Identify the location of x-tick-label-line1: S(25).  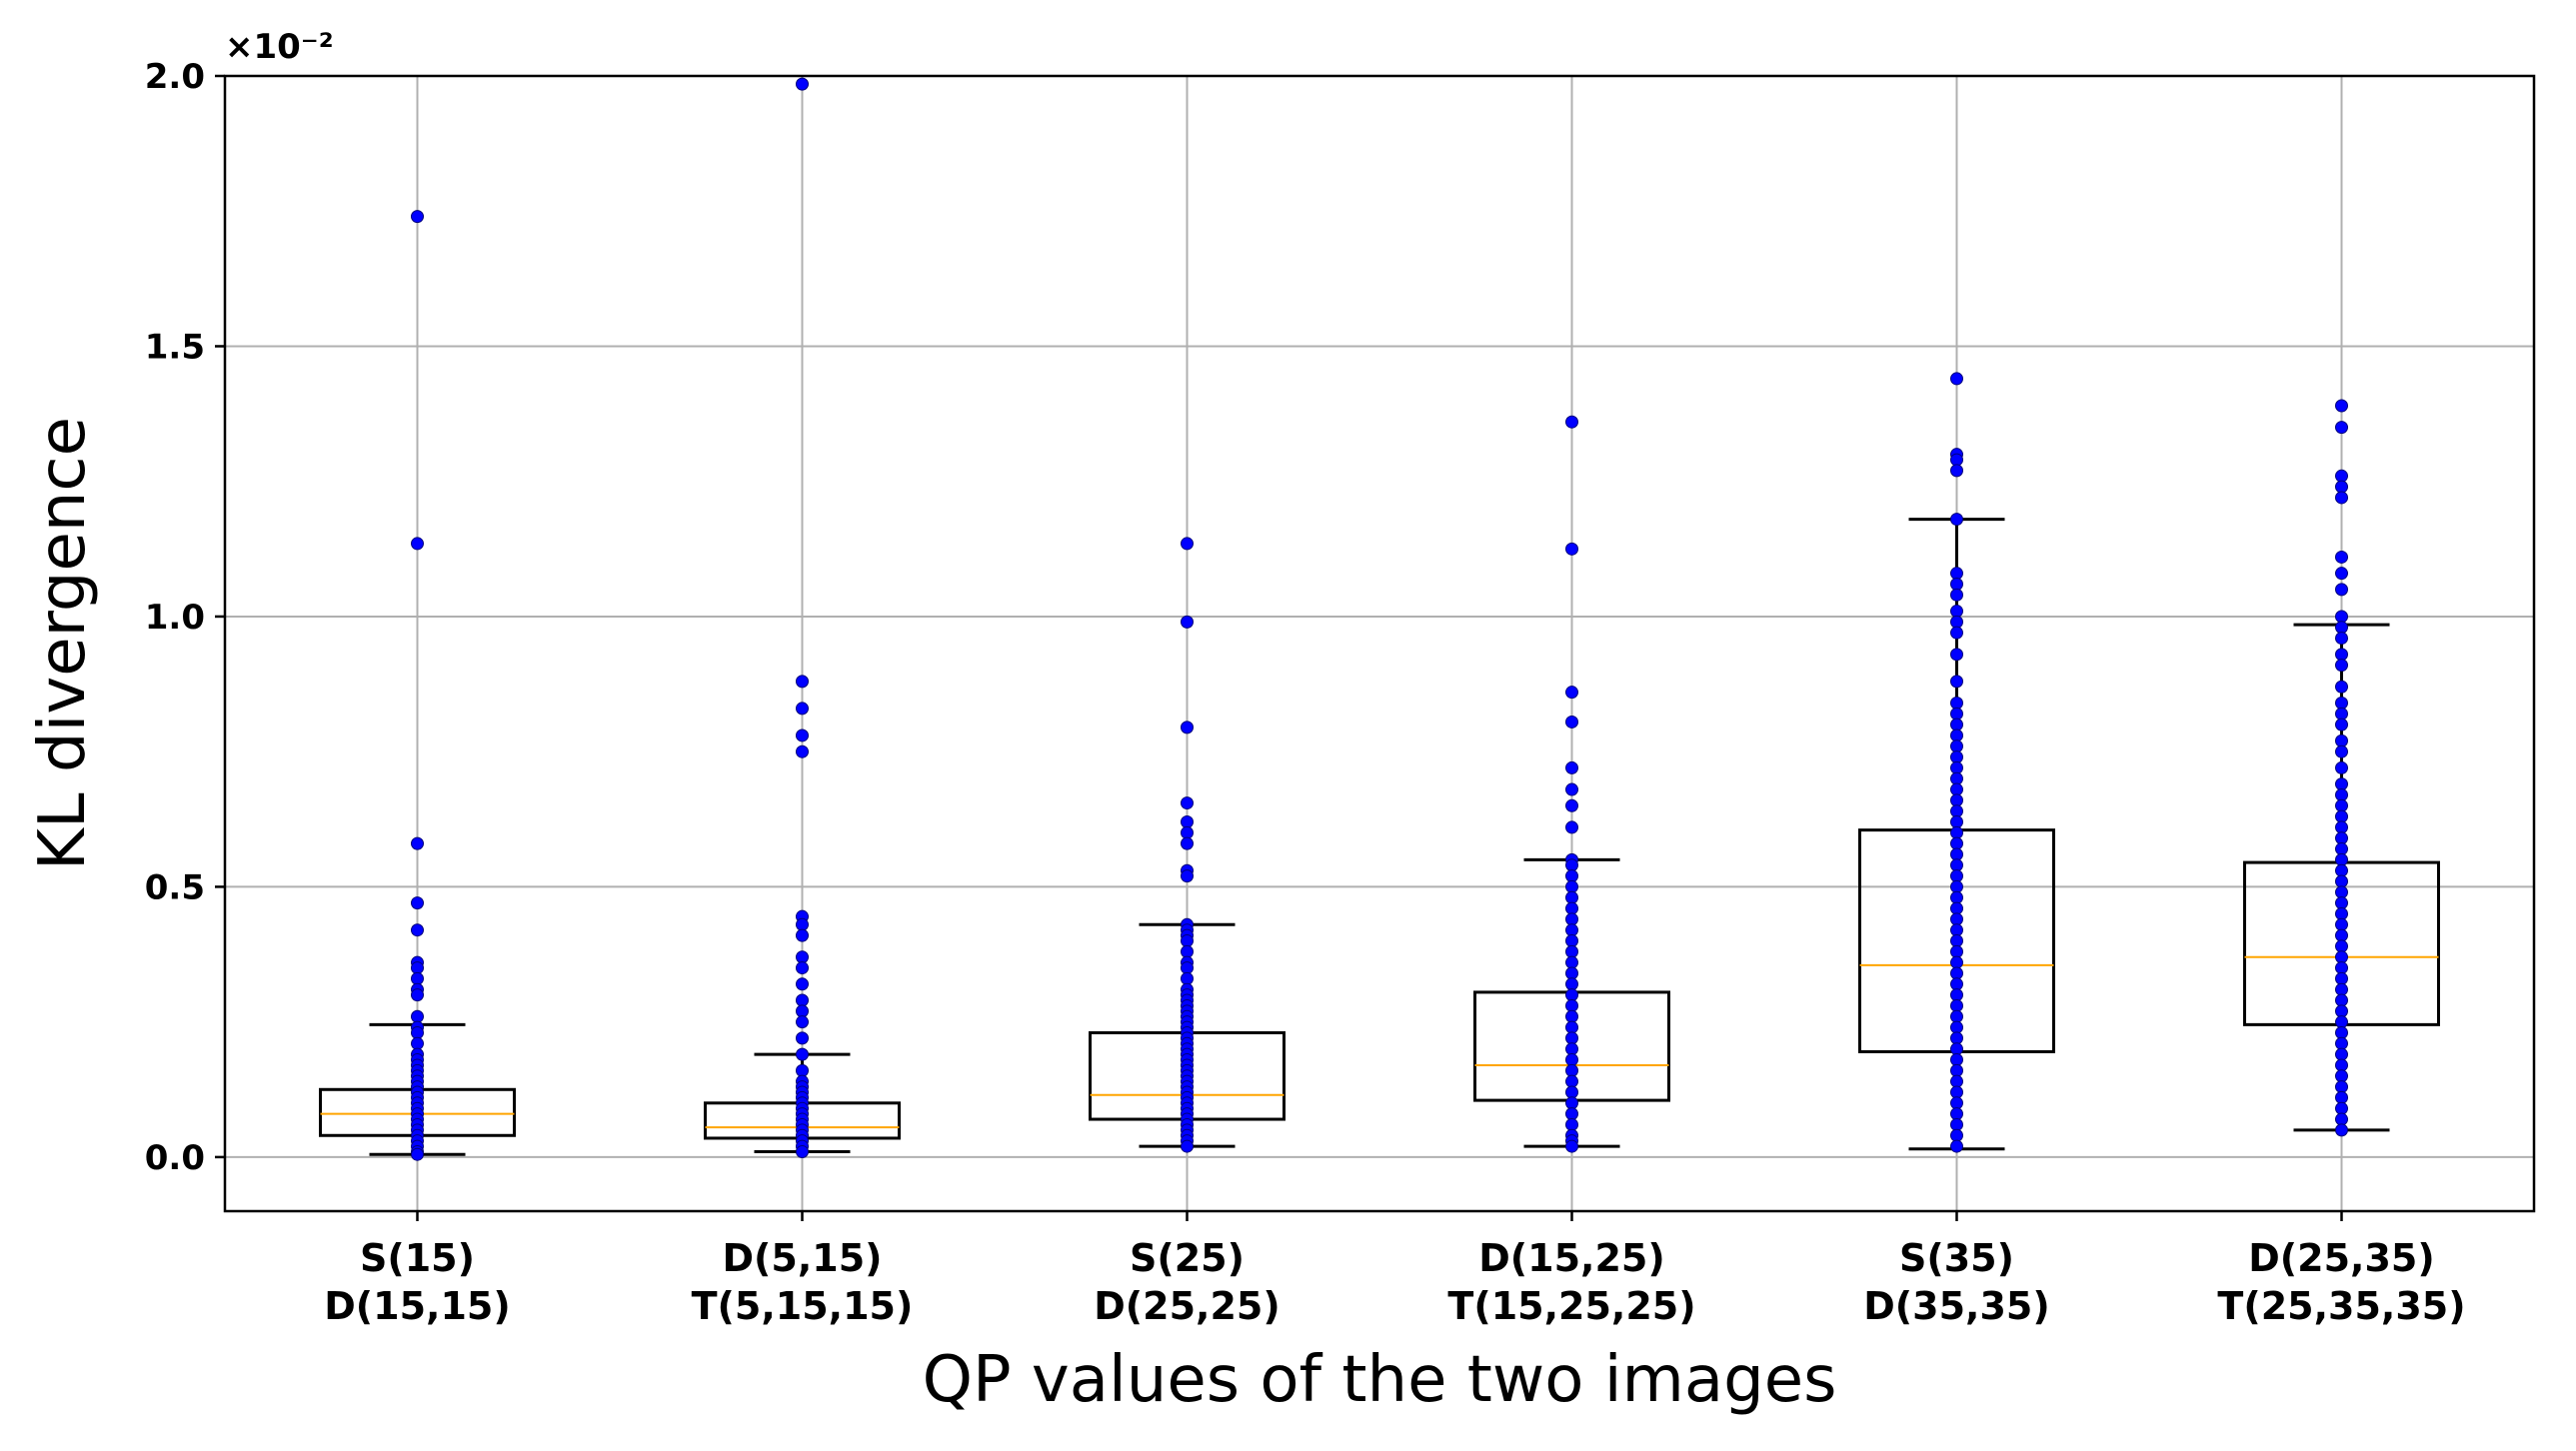
(1188, 1258).